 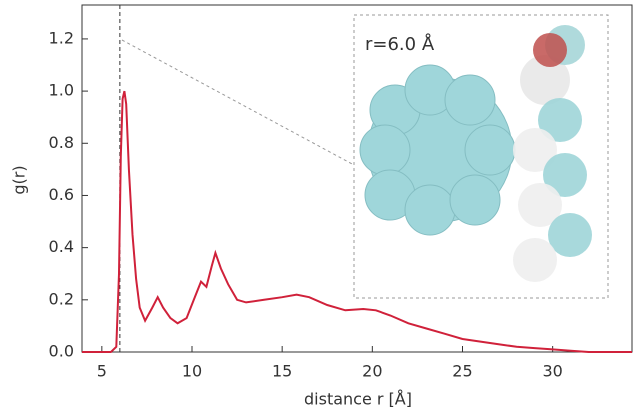 What do you see at coordinates (437, 150) in the screenshot?
I see `fullerene` at bounding box center [437, 150].